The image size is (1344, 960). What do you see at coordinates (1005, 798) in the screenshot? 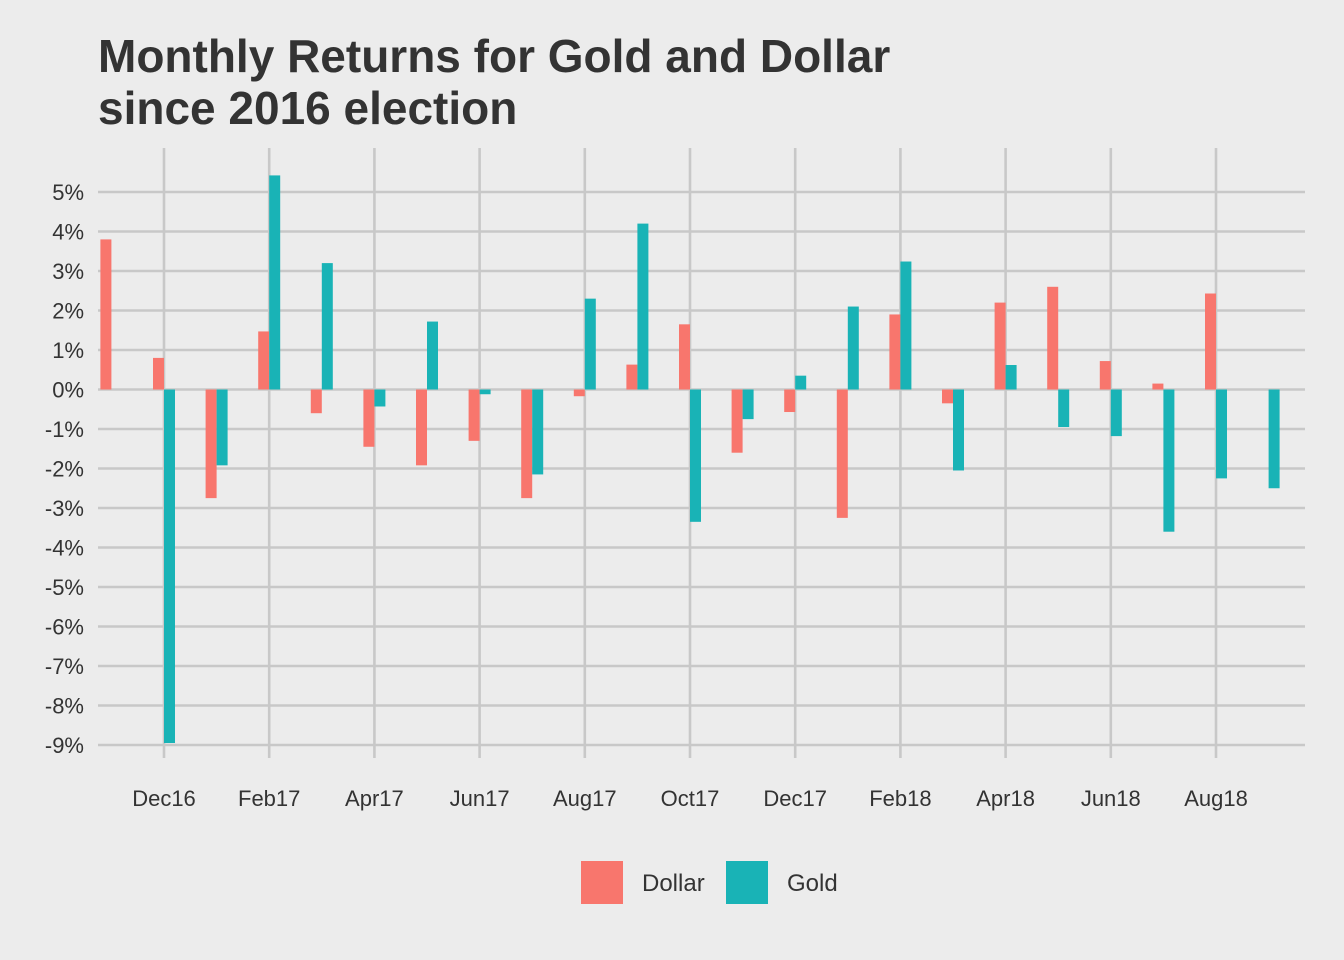
I see `x-tick-label: Apr18` at bounding box center [1005, 798].